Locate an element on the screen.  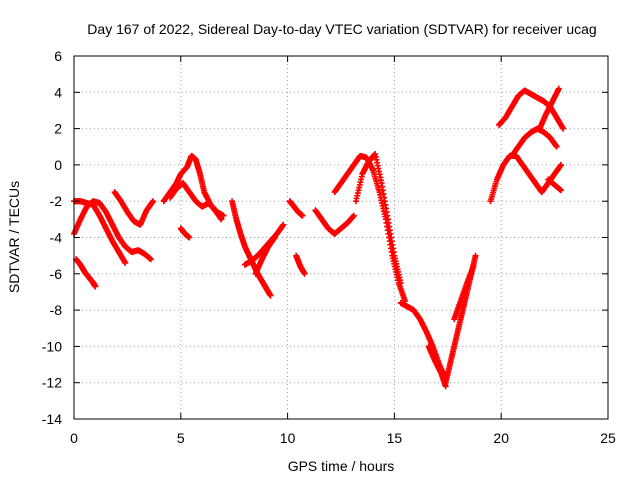
y-tick-label: 2 is located at coordinates (58, 129).